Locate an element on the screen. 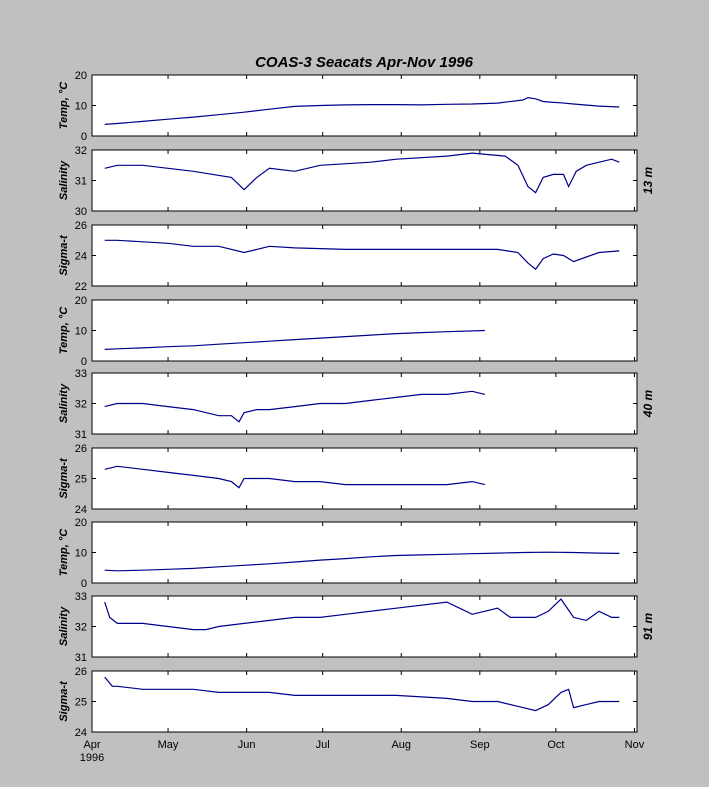 The width and height of the screenshot is (709, 787). panel-9: 24 25 26 Sigma-t is located at coordinates (348, 702).